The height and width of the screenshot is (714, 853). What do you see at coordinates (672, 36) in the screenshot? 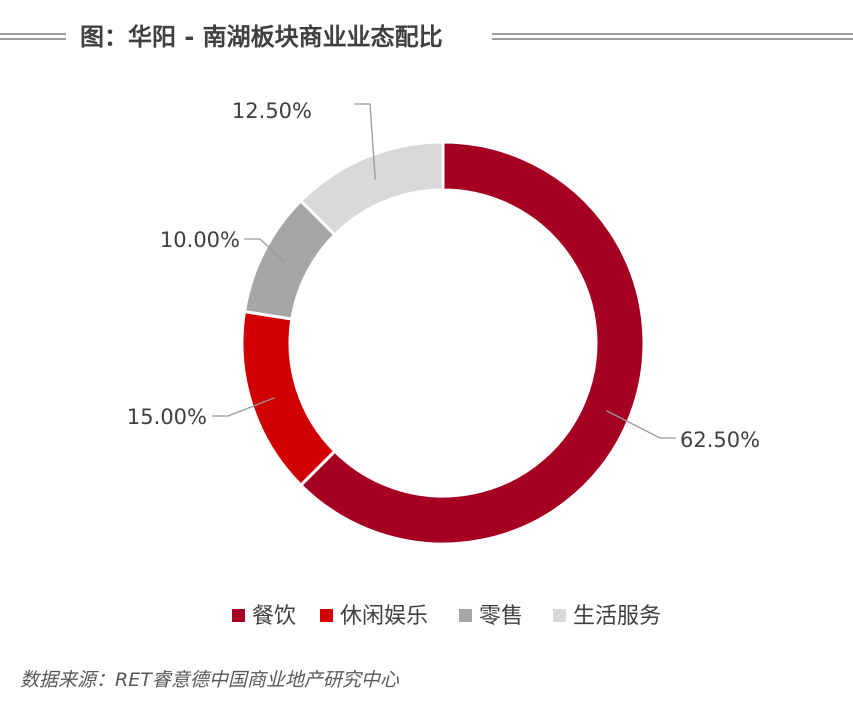
I see `title-rule-right` at bounding box center [672, 36].